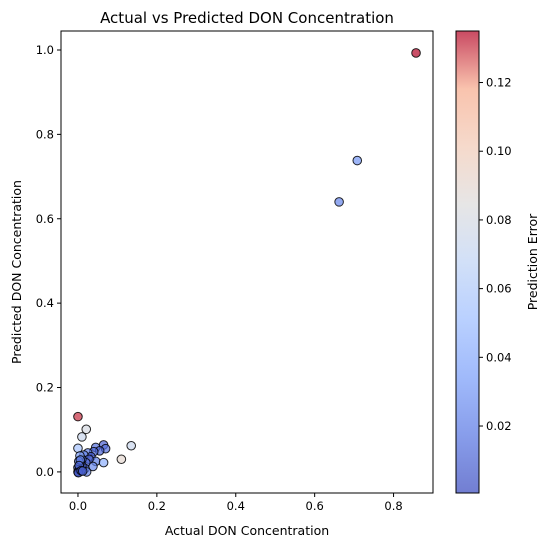 This screenshot has width=549, height=551. What do you see at coordinates (393, 506) in the screenshot?
I see `x-tick-label: 0.8` at bounding box center [393, 506].